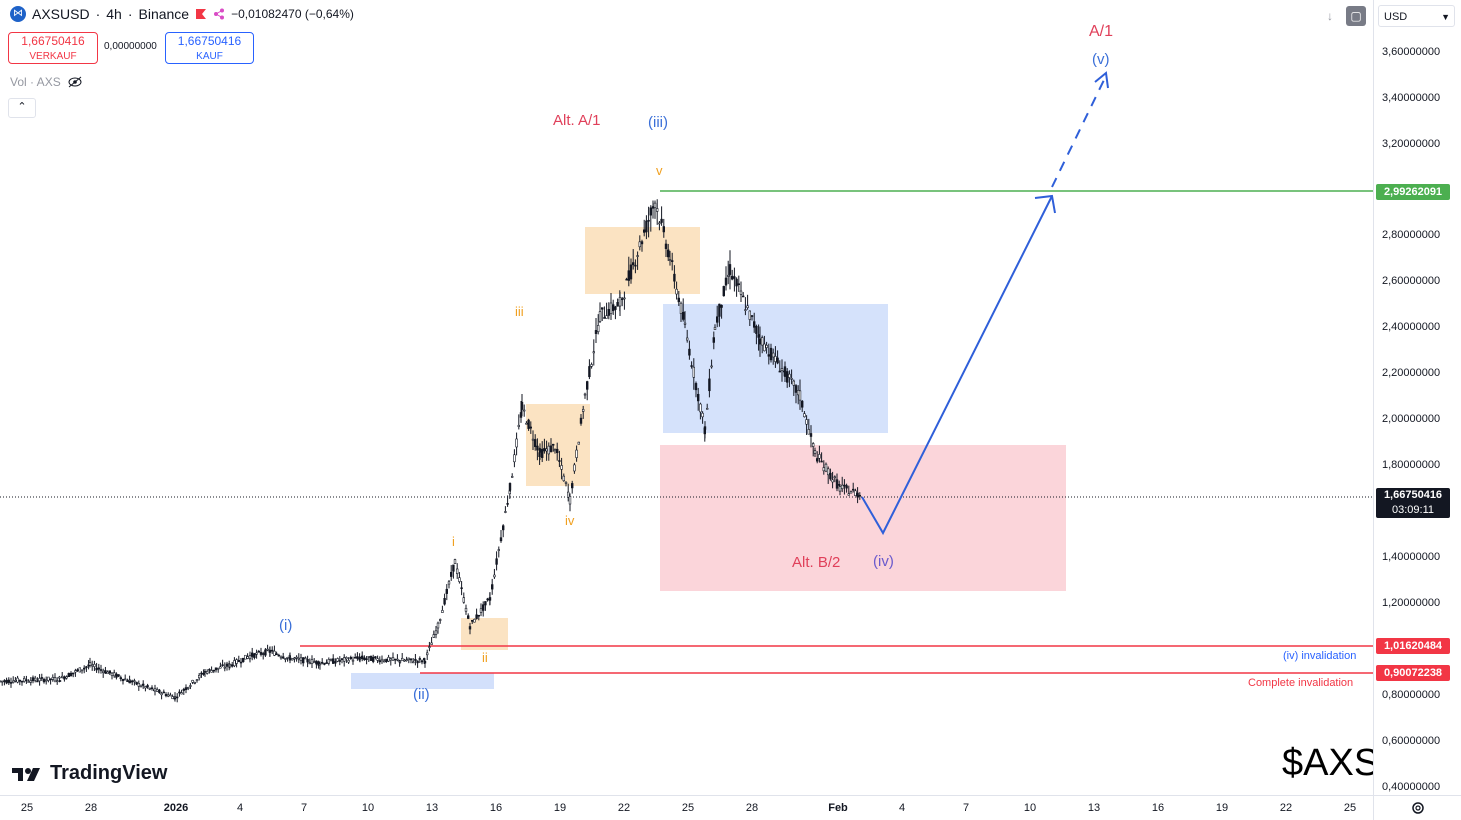 This screenshot has width=1461, height=820. I want to click on axis-settings, so click(1417, 807).